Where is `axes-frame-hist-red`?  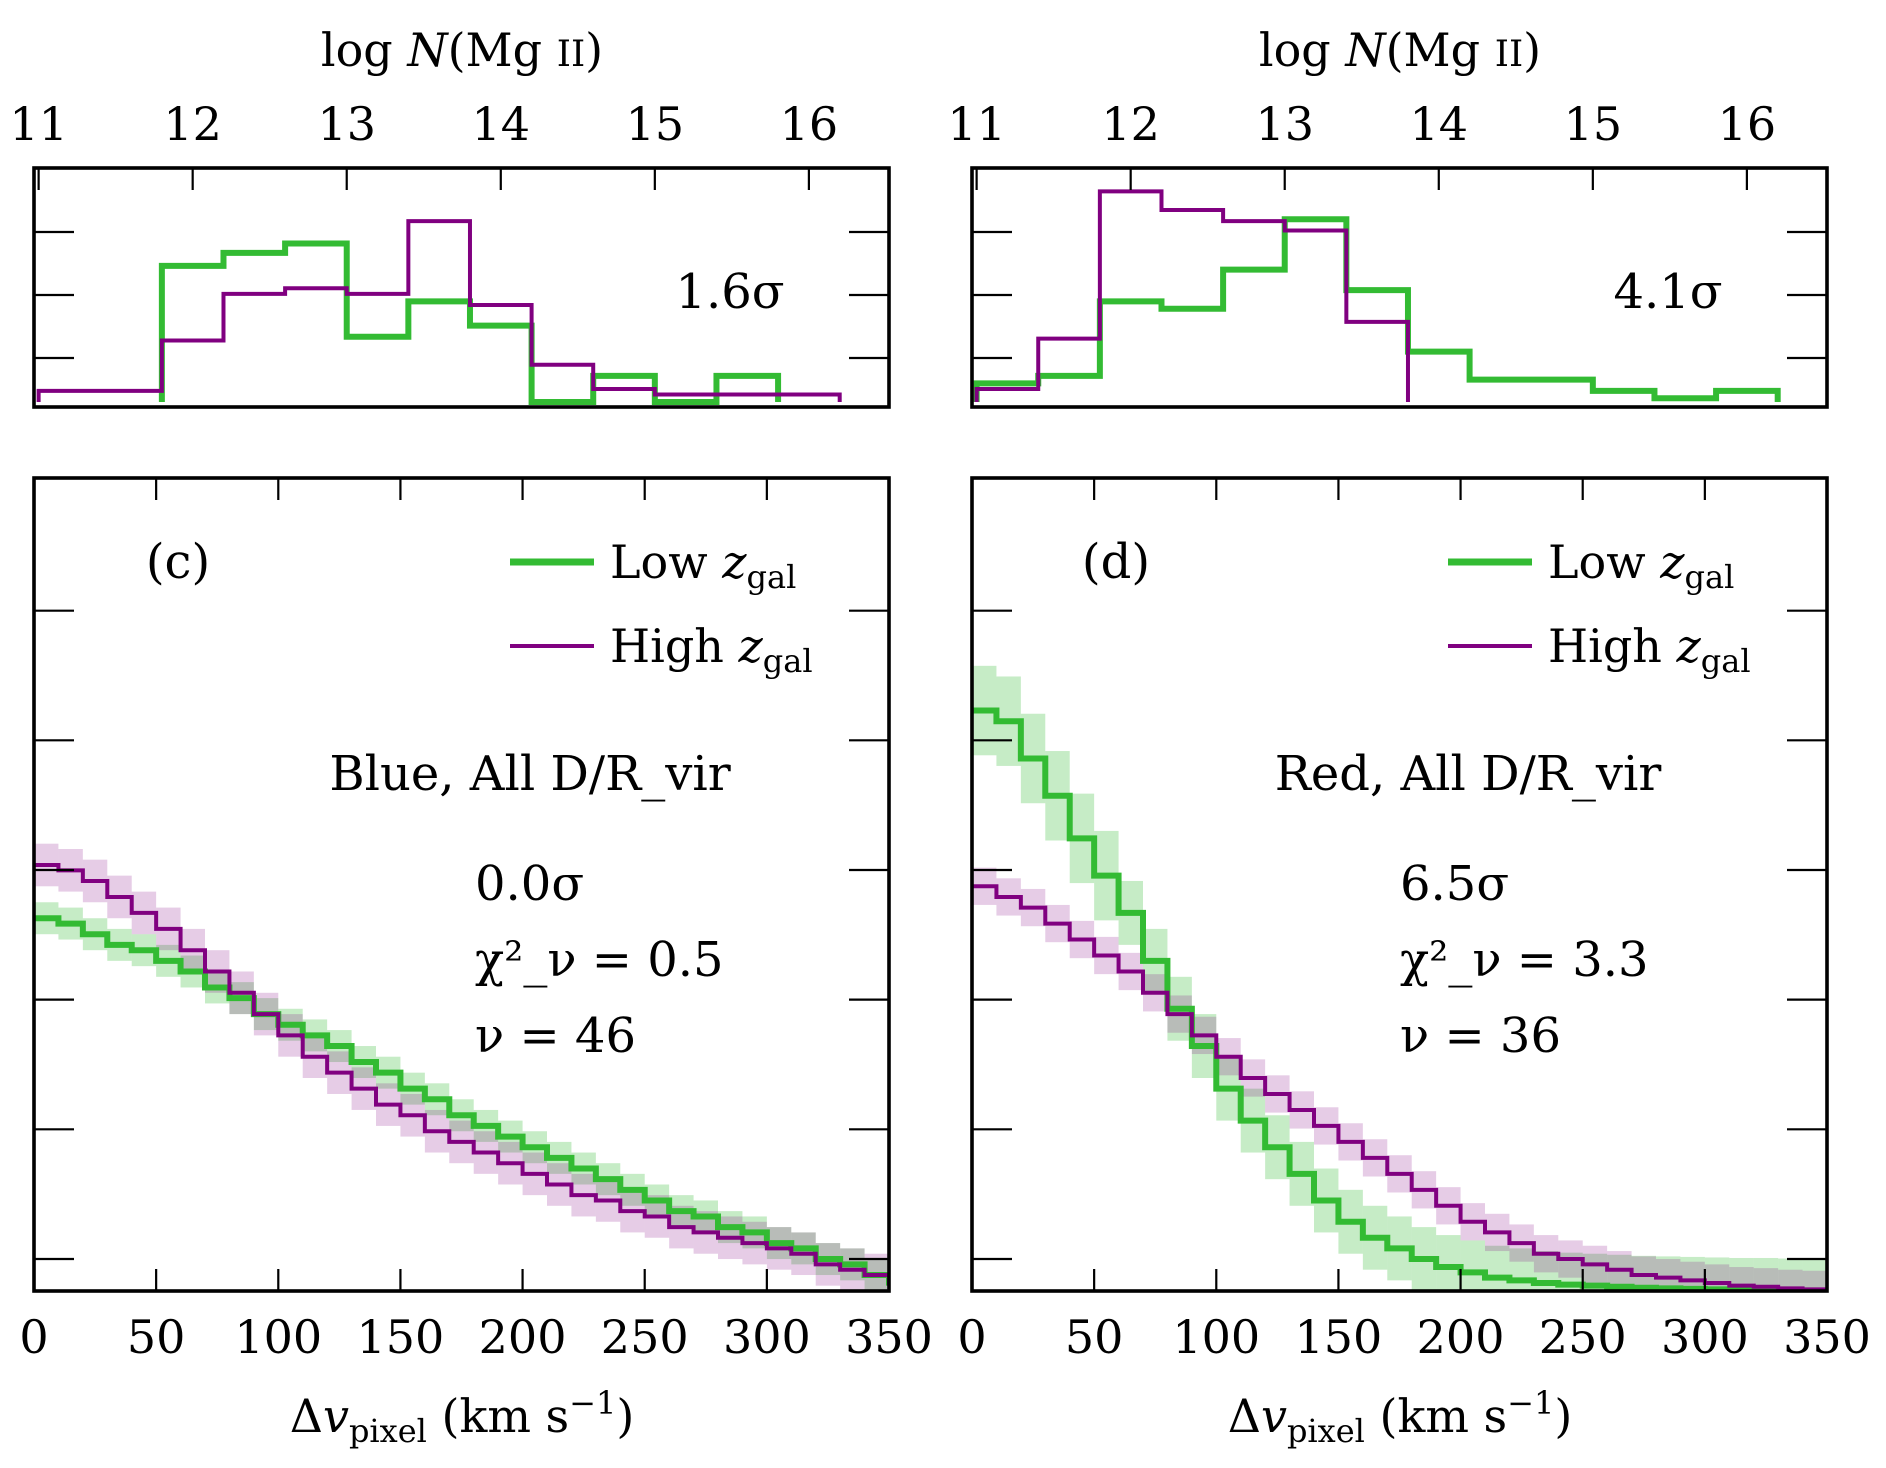 axes-frame-hist-red is located at coordinates (1399, 287).